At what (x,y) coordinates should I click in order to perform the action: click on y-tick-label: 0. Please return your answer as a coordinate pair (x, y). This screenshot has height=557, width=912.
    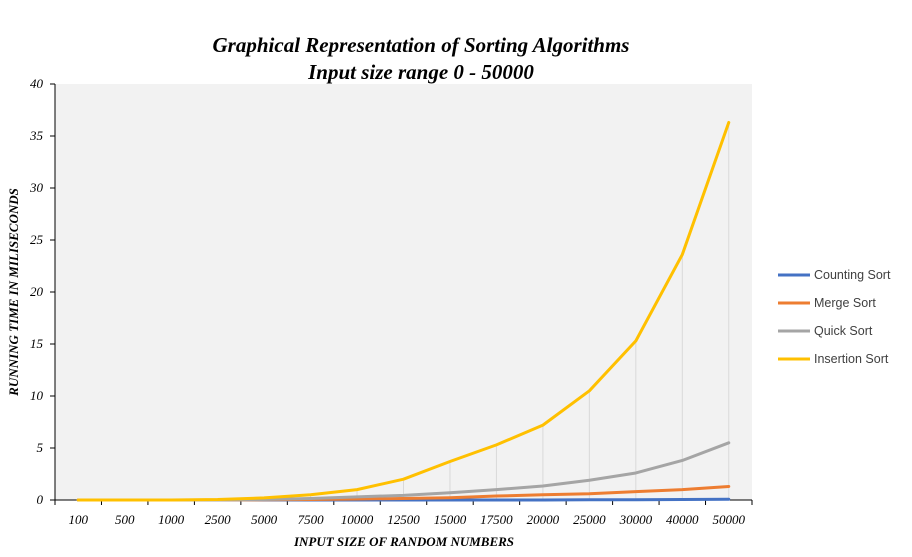
    Looking at the image, I should click on (40, 499).